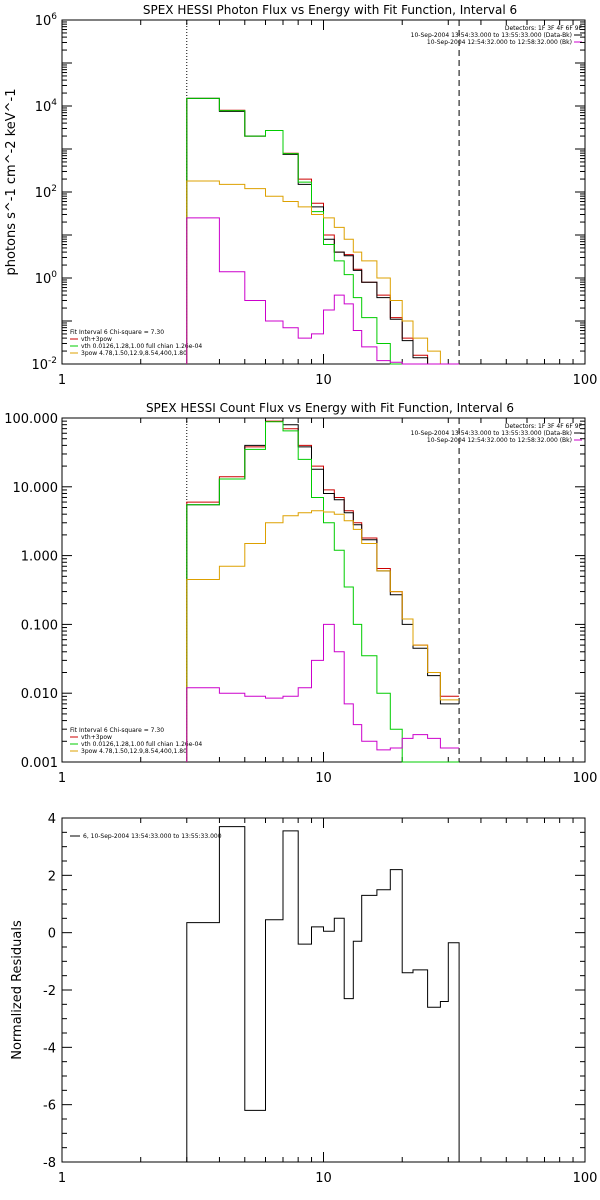 The height and width of the screenshot is (1200, 600). What do you see at coordinates (49, 1048) in the screenshot?
I see `y-tick-label: -4` at bounding box center [49, 1048].